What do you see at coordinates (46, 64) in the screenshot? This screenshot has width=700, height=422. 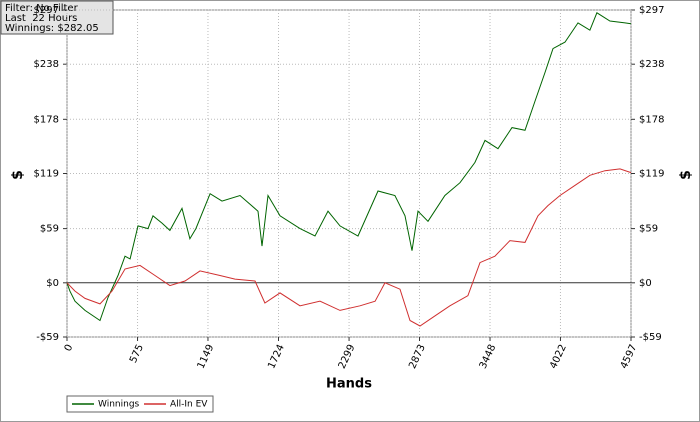 I see `y-tick-label: $238` at bounding box center [46, 64].